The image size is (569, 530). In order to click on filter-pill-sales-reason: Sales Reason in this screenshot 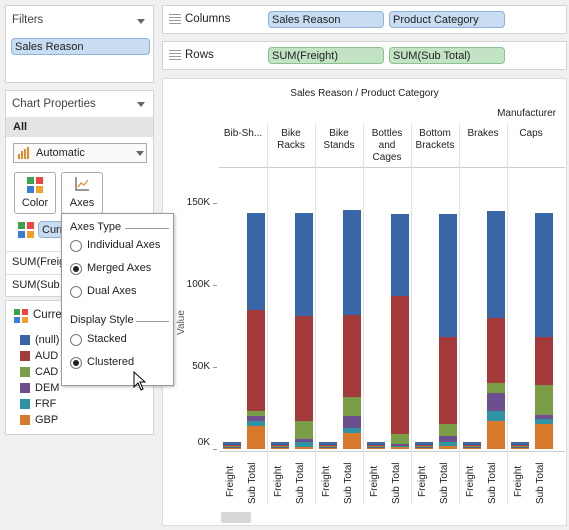, I will do `click(80, 46)`.